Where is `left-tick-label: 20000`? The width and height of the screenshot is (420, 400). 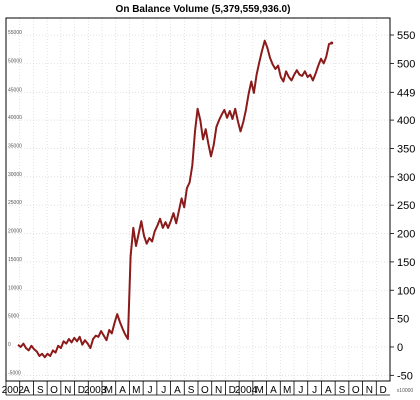 left-tick-label: 20000 is located at coordinates (15, 232).